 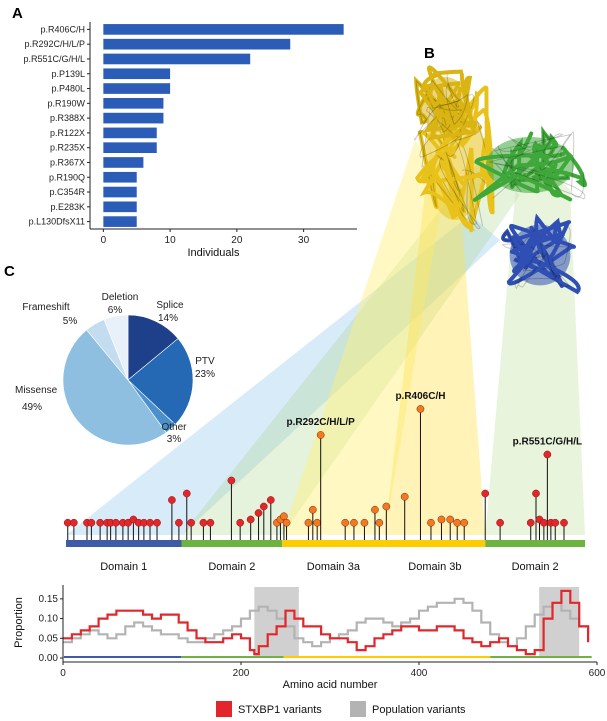 I want to click on x-tick-label: 600, so click(x=597, y=673).